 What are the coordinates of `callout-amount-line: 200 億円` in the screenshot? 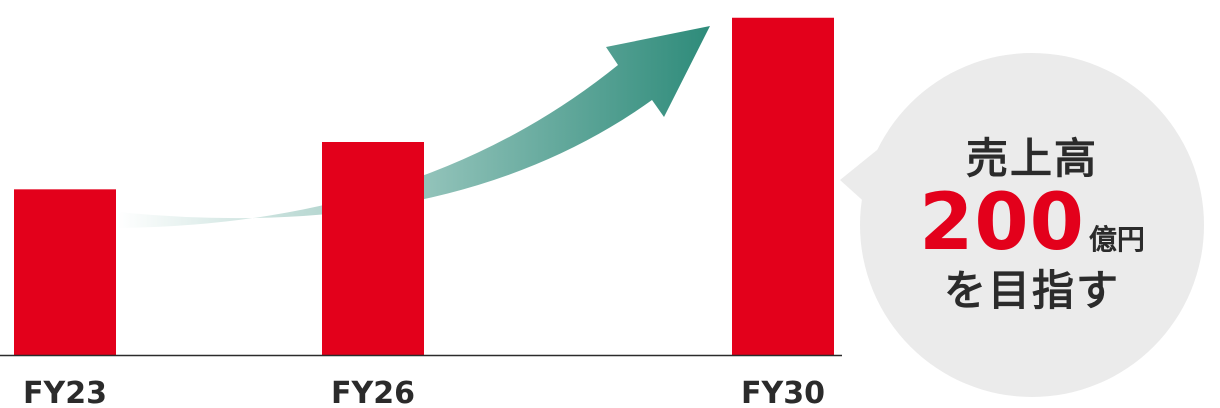 It's located at (1032, 223).